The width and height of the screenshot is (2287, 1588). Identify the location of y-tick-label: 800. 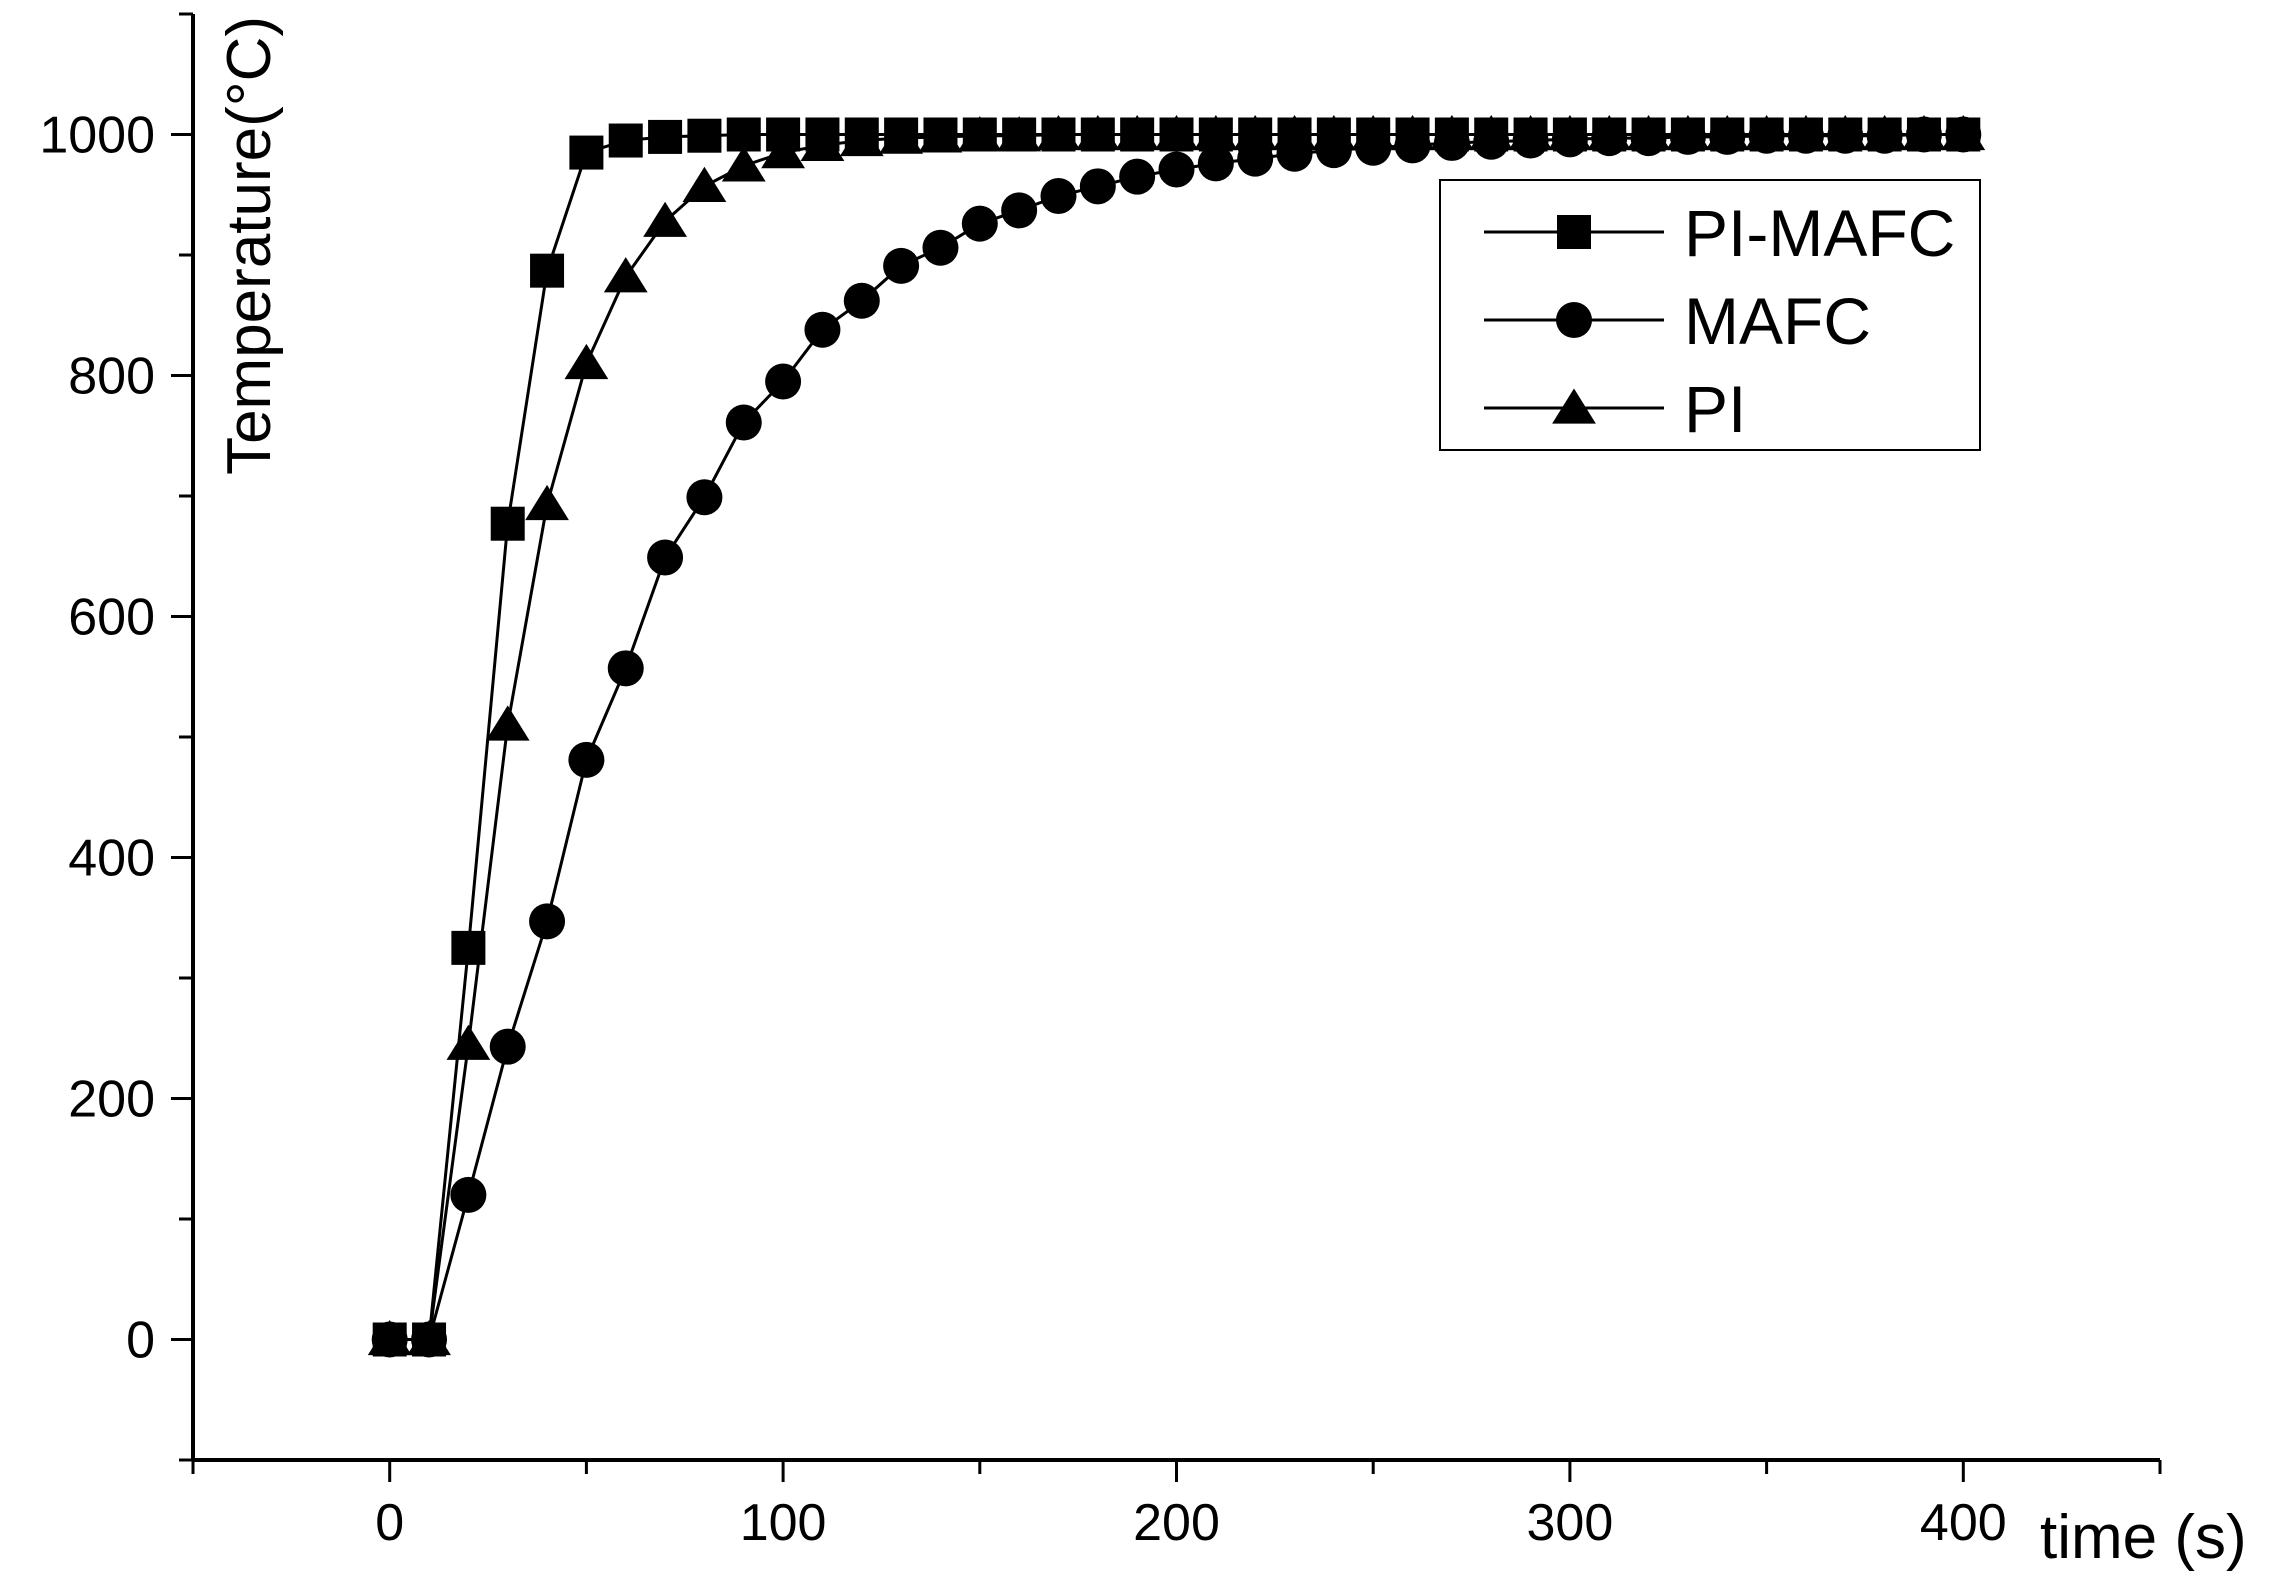
(111, 377).